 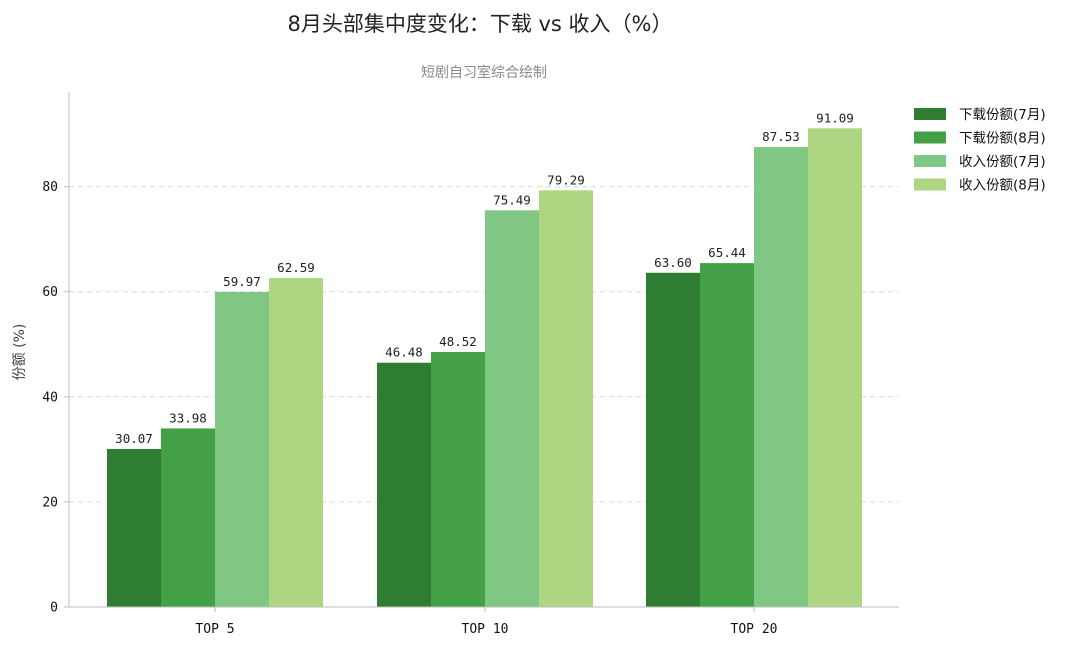 What do you see at coordinates (781, 136) in the screenshot?
I see `data-label: 87.53` at bounding box center [781, 136].